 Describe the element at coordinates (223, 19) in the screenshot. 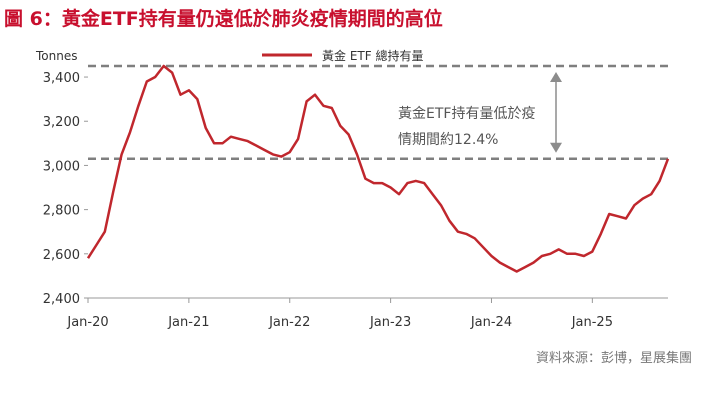

I see `figure-title: 圖 6：黃金ETF持有量仍遠低於肺炎疫情期間的高位` at that location.